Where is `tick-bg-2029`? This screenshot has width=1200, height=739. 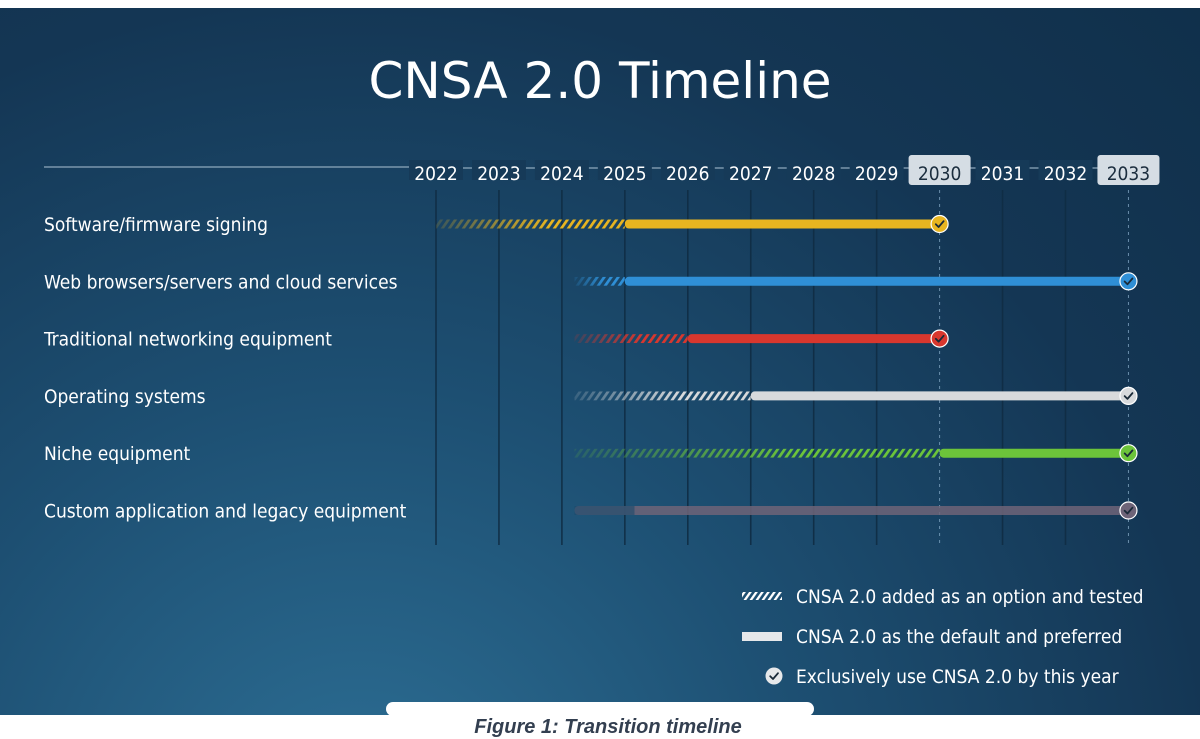
tick-bg-2029 is located at coordinates (876, 170).